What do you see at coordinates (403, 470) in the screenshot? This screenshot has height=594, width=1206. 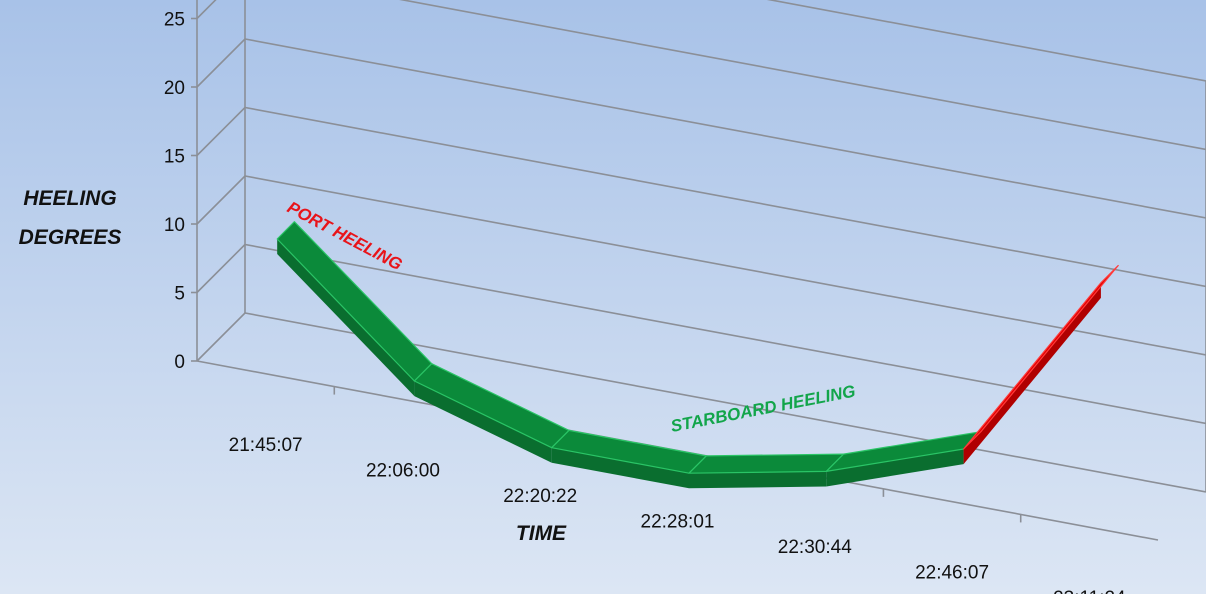 I see `x-tick-label: 22:06:00` at bounding box center [403, 470].